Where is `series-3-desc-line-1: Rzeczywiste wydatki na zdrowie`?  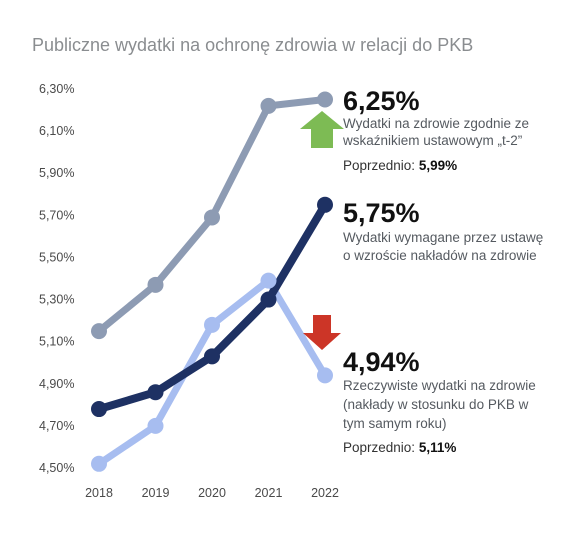 series-3-desc-line-1: Rzeczywiste wydatki na zdrowie is located at coordinates (439, 385).